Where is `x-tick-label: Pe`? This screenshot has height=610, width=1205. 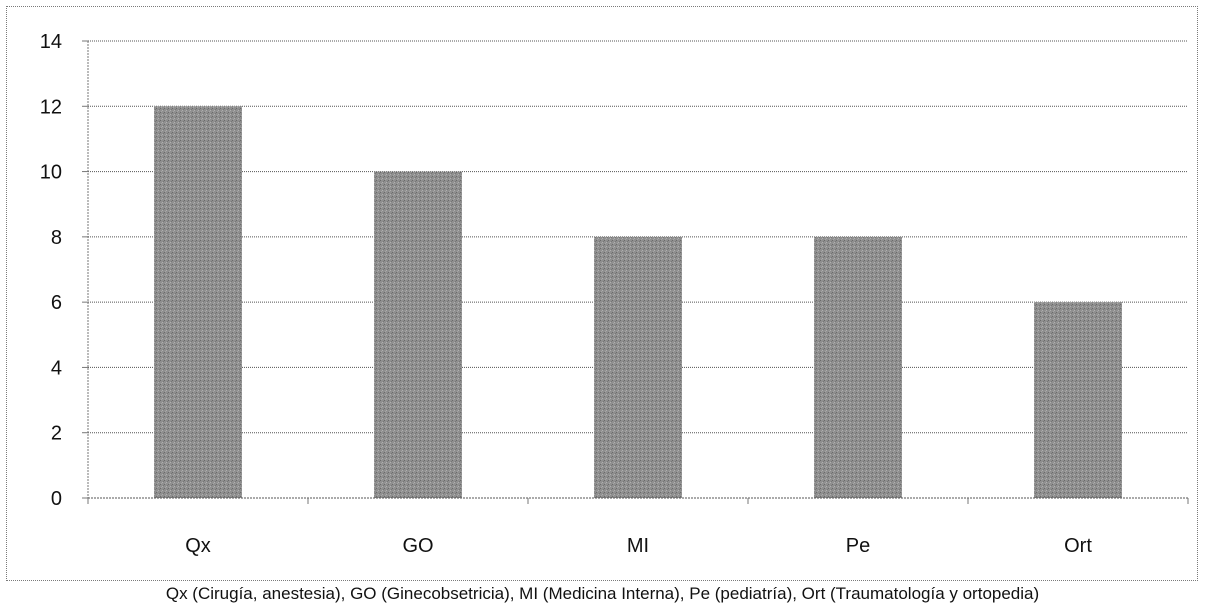
x-tick-label: Pe is located at coordinates (858, 546).